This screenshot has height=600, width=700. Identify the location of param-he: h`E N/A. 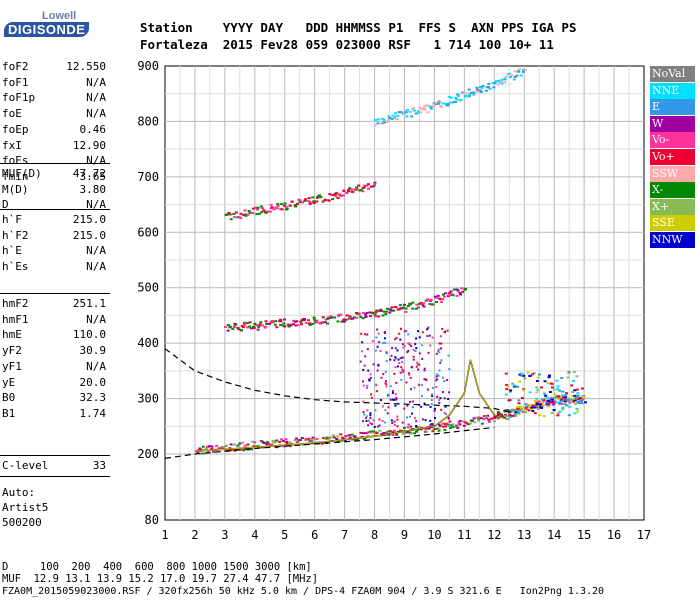
(54, 251).